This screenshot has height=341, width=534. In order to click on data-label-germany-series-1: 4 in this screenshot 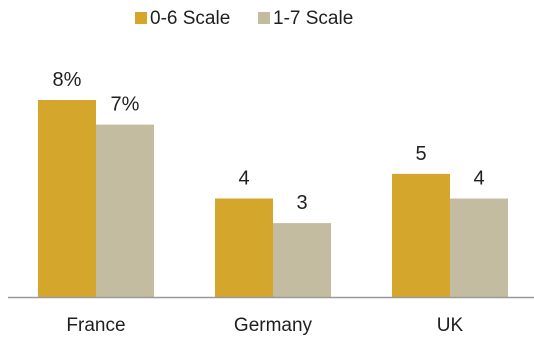, I will do `click(243, 179)`.